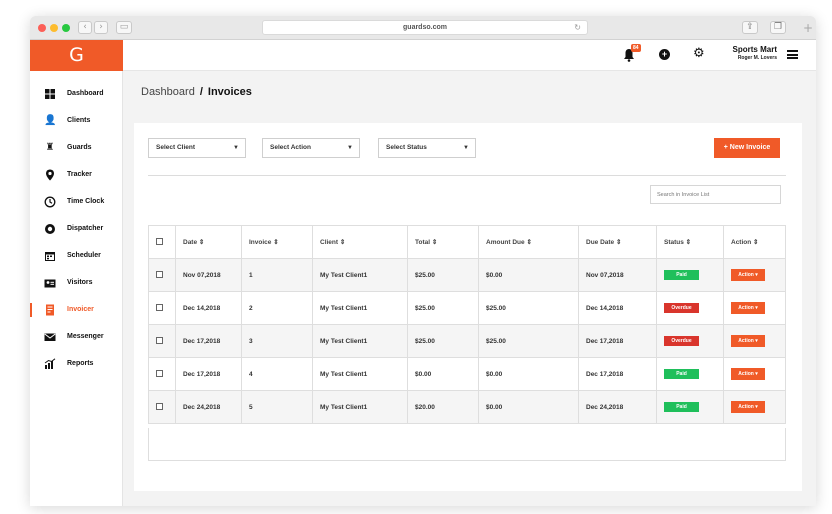 This screenshot has height=514, width=832. I want to click on sidebar-item-reports: Reports, so click(76, 365).